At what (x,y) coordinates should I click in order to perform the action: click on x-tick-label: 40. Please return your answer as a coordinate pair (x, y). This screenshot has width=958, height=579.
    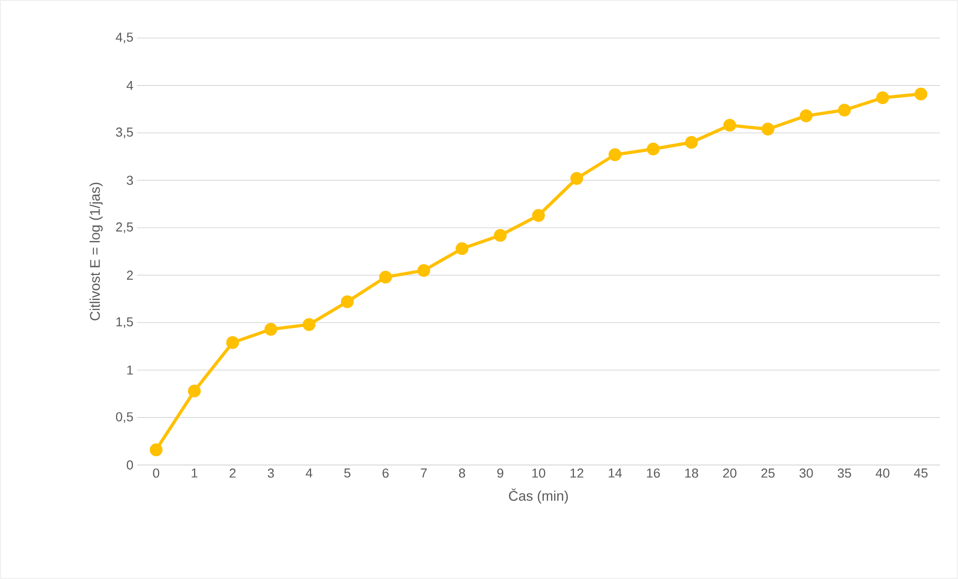
    Looking at the image, I should click on (883, 473).